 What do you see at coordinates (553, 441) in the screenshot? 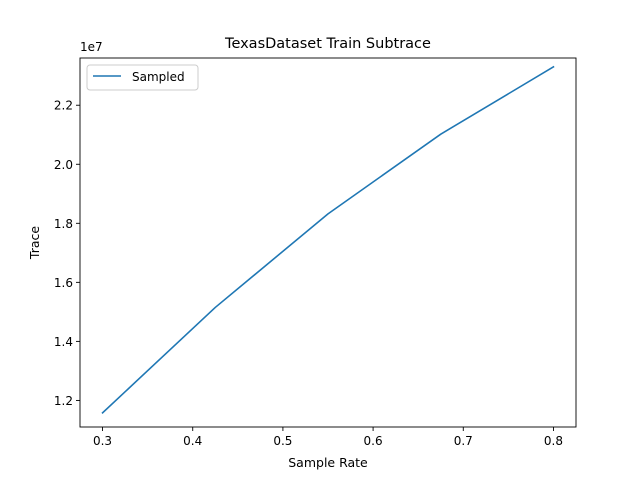
I see `x-tick-label: 0.8` at bounding box center [553, 441].